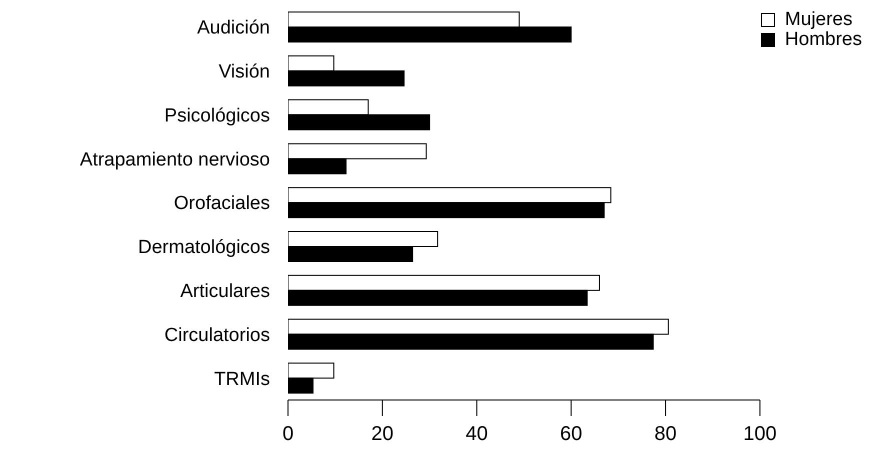 This screenshot has height=468, width=882. What do you see at coordinates (175, 159) in the screenshot?
I see `y-tick-label: Atrapamiento nervioso` at bounding box center [175, 159].